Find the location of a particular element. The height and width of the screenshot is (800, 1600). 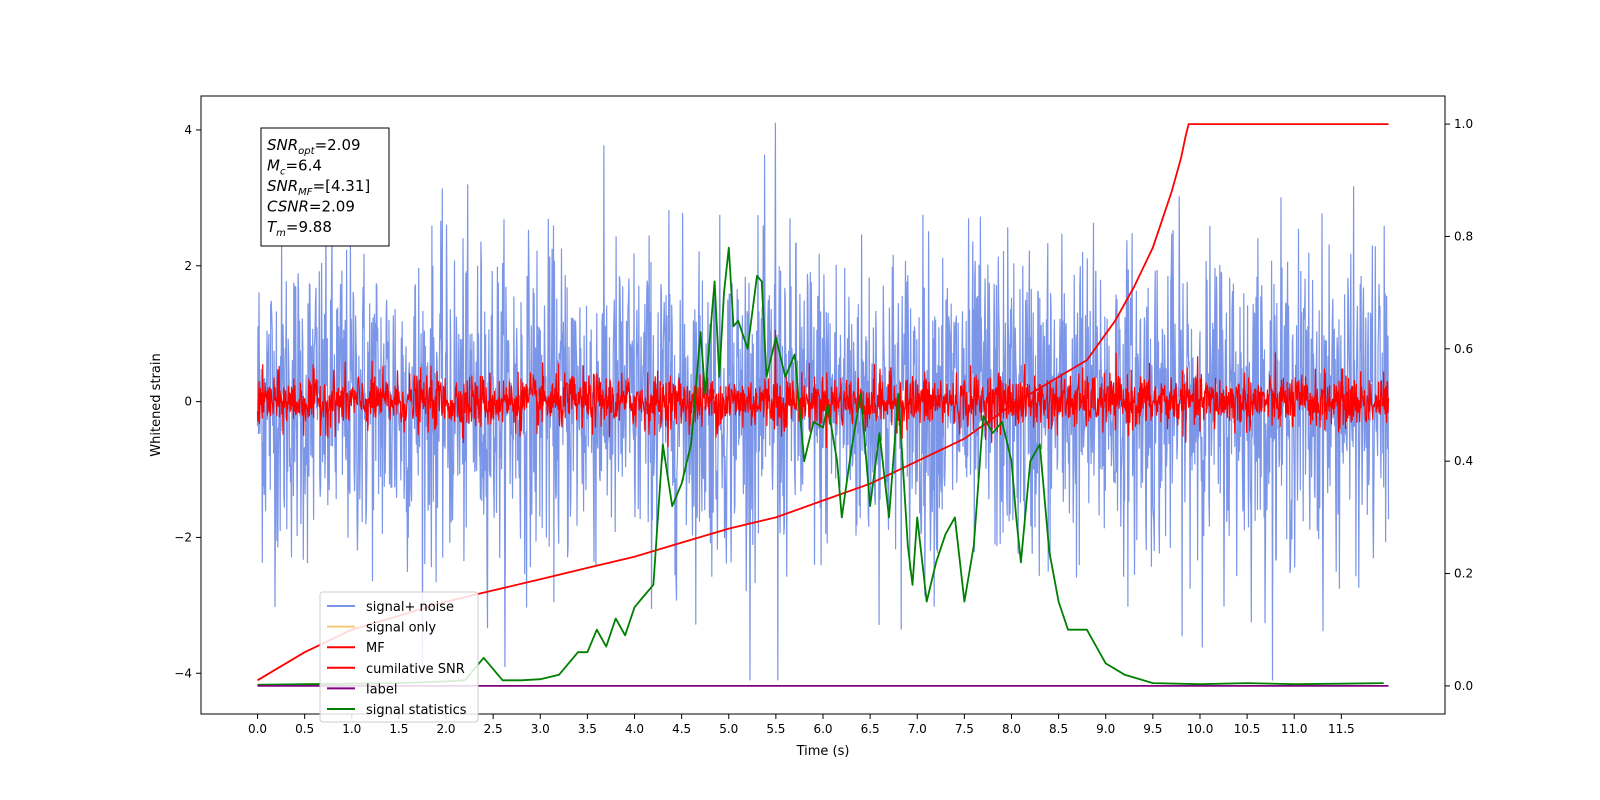

x-tick-label: 7.5 is located at coordinates (964, 729).